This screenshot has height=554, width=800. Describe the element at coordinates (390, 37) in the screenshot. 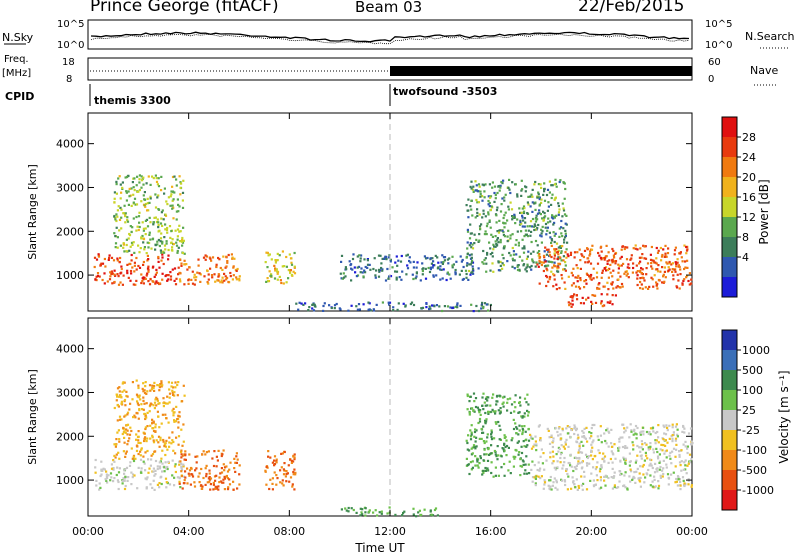

I see `nsky-trace` at that location.